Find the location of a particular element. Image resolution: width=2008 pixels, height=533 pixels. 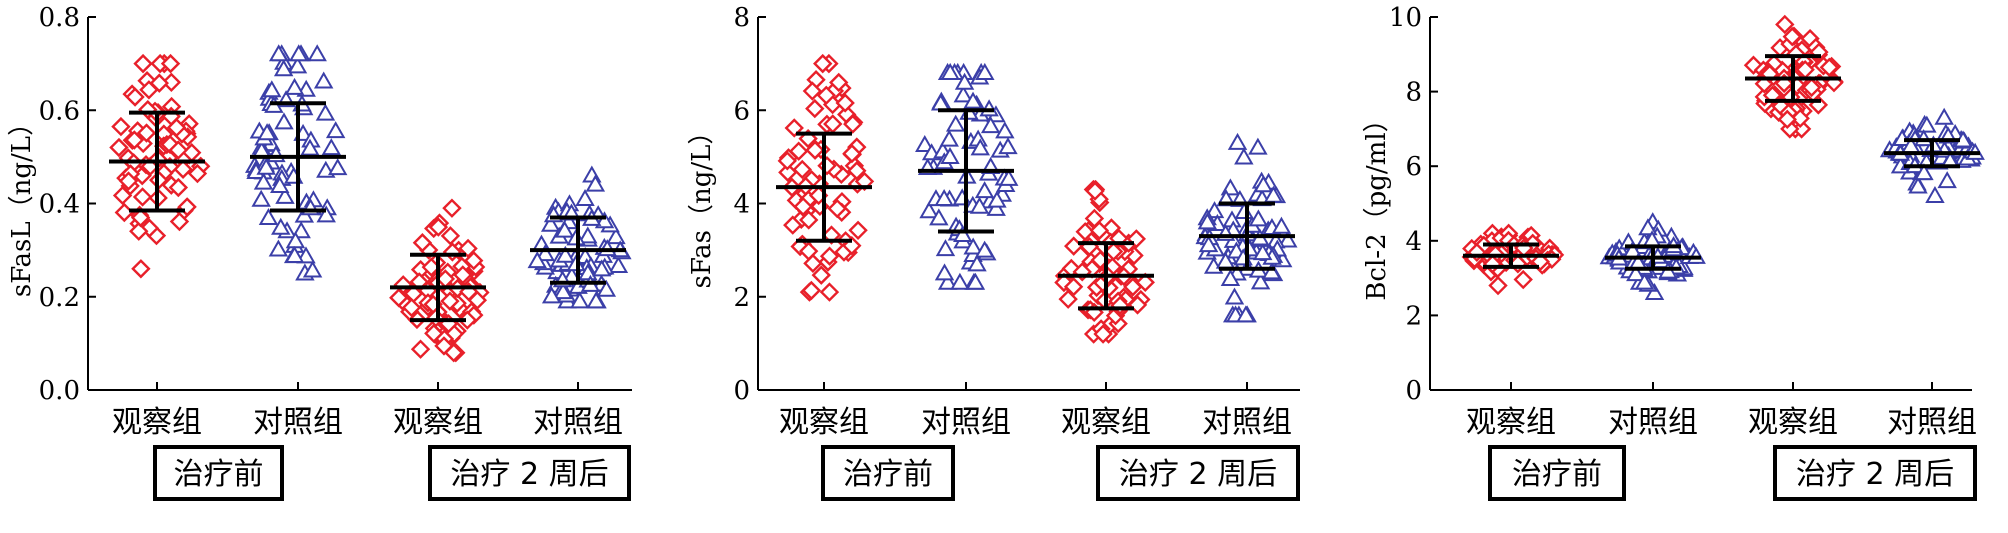

y-tick-label: 6 is located at coordinates (741, 111).